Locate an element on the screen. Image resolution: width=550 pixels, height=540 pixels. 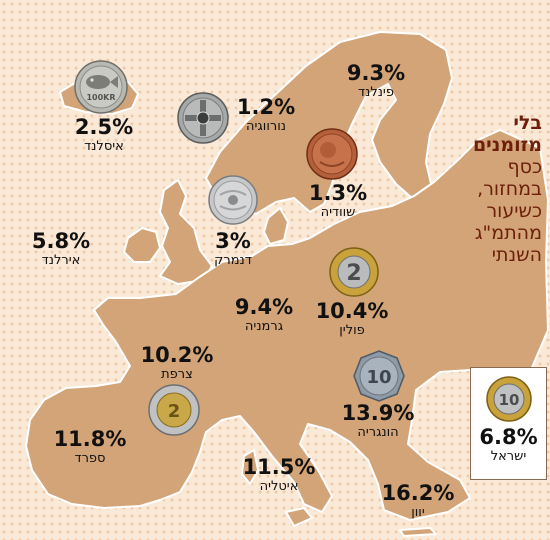
israel-coin-text: 10 is located at coordinates (508, 400).